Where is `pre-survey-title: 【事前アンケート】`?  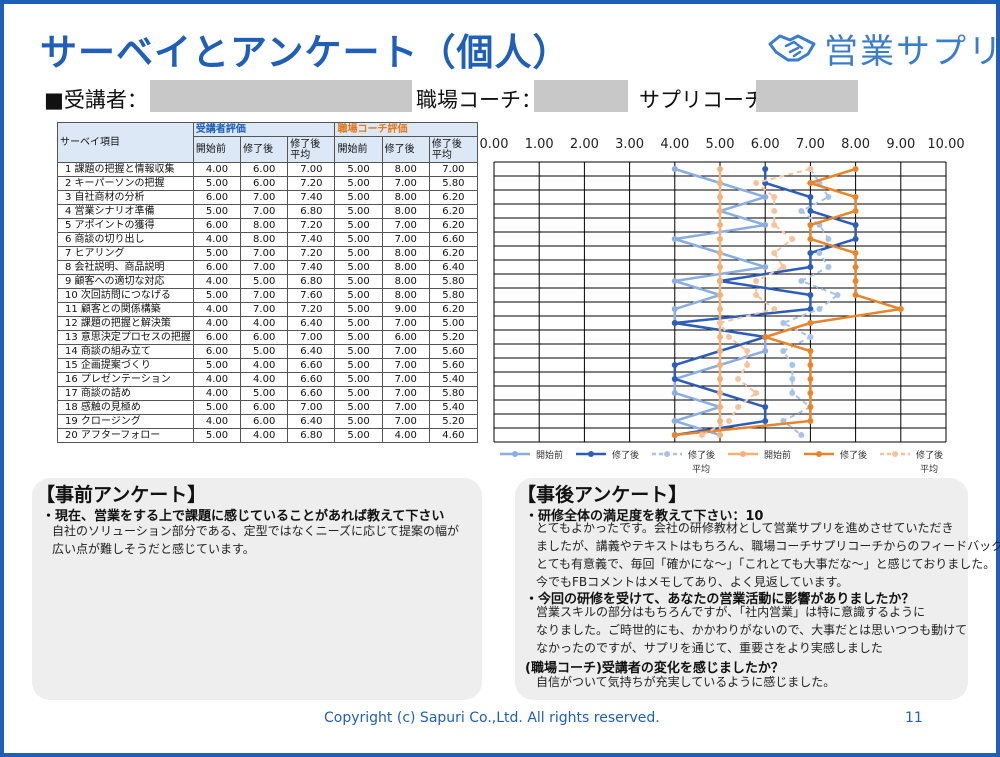 pre-survey-title: 【事前アンケート】 is located at coordinates (121, 495).